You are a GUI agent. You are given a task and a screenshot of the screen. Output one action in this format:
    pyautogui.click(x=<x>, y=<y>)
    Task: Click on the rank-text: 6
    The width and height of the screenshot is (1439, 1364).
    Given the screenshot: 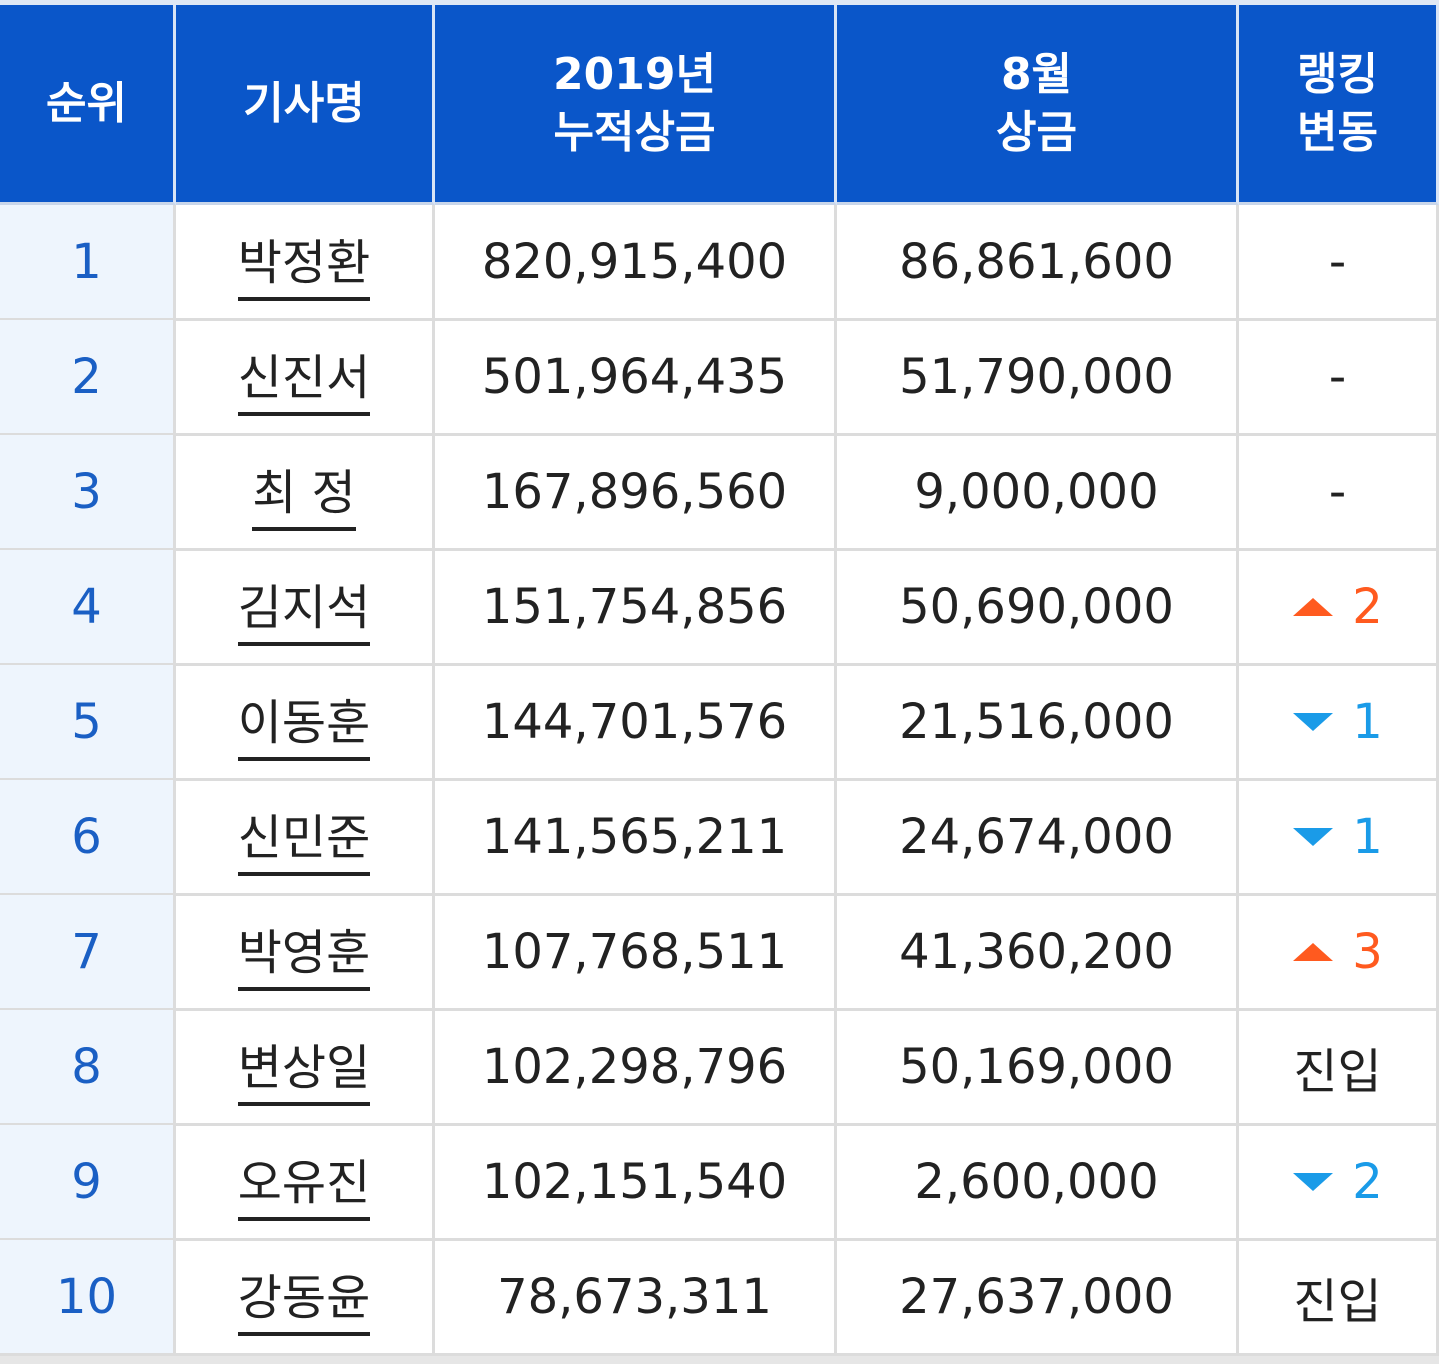 What is the action you would take?
    pyautogui.click(x=86, y=836)
    